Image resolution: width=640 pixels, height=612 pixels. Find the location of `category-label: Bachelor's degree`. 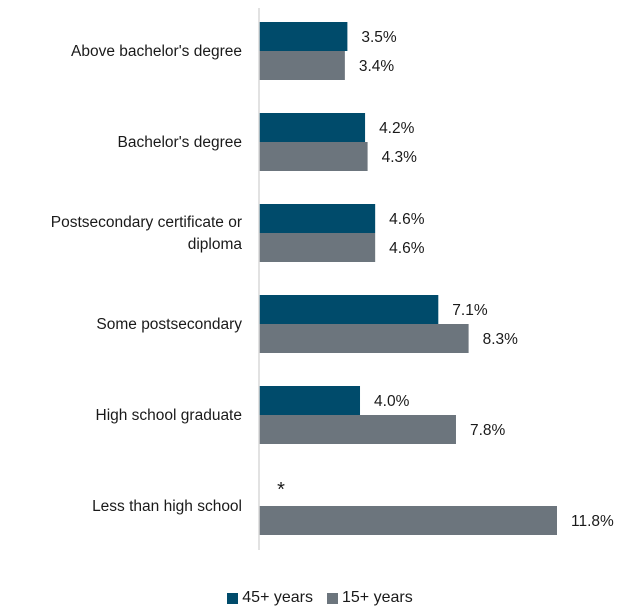

category-label: Bachelor's degree is located at coordinates (180, 142).